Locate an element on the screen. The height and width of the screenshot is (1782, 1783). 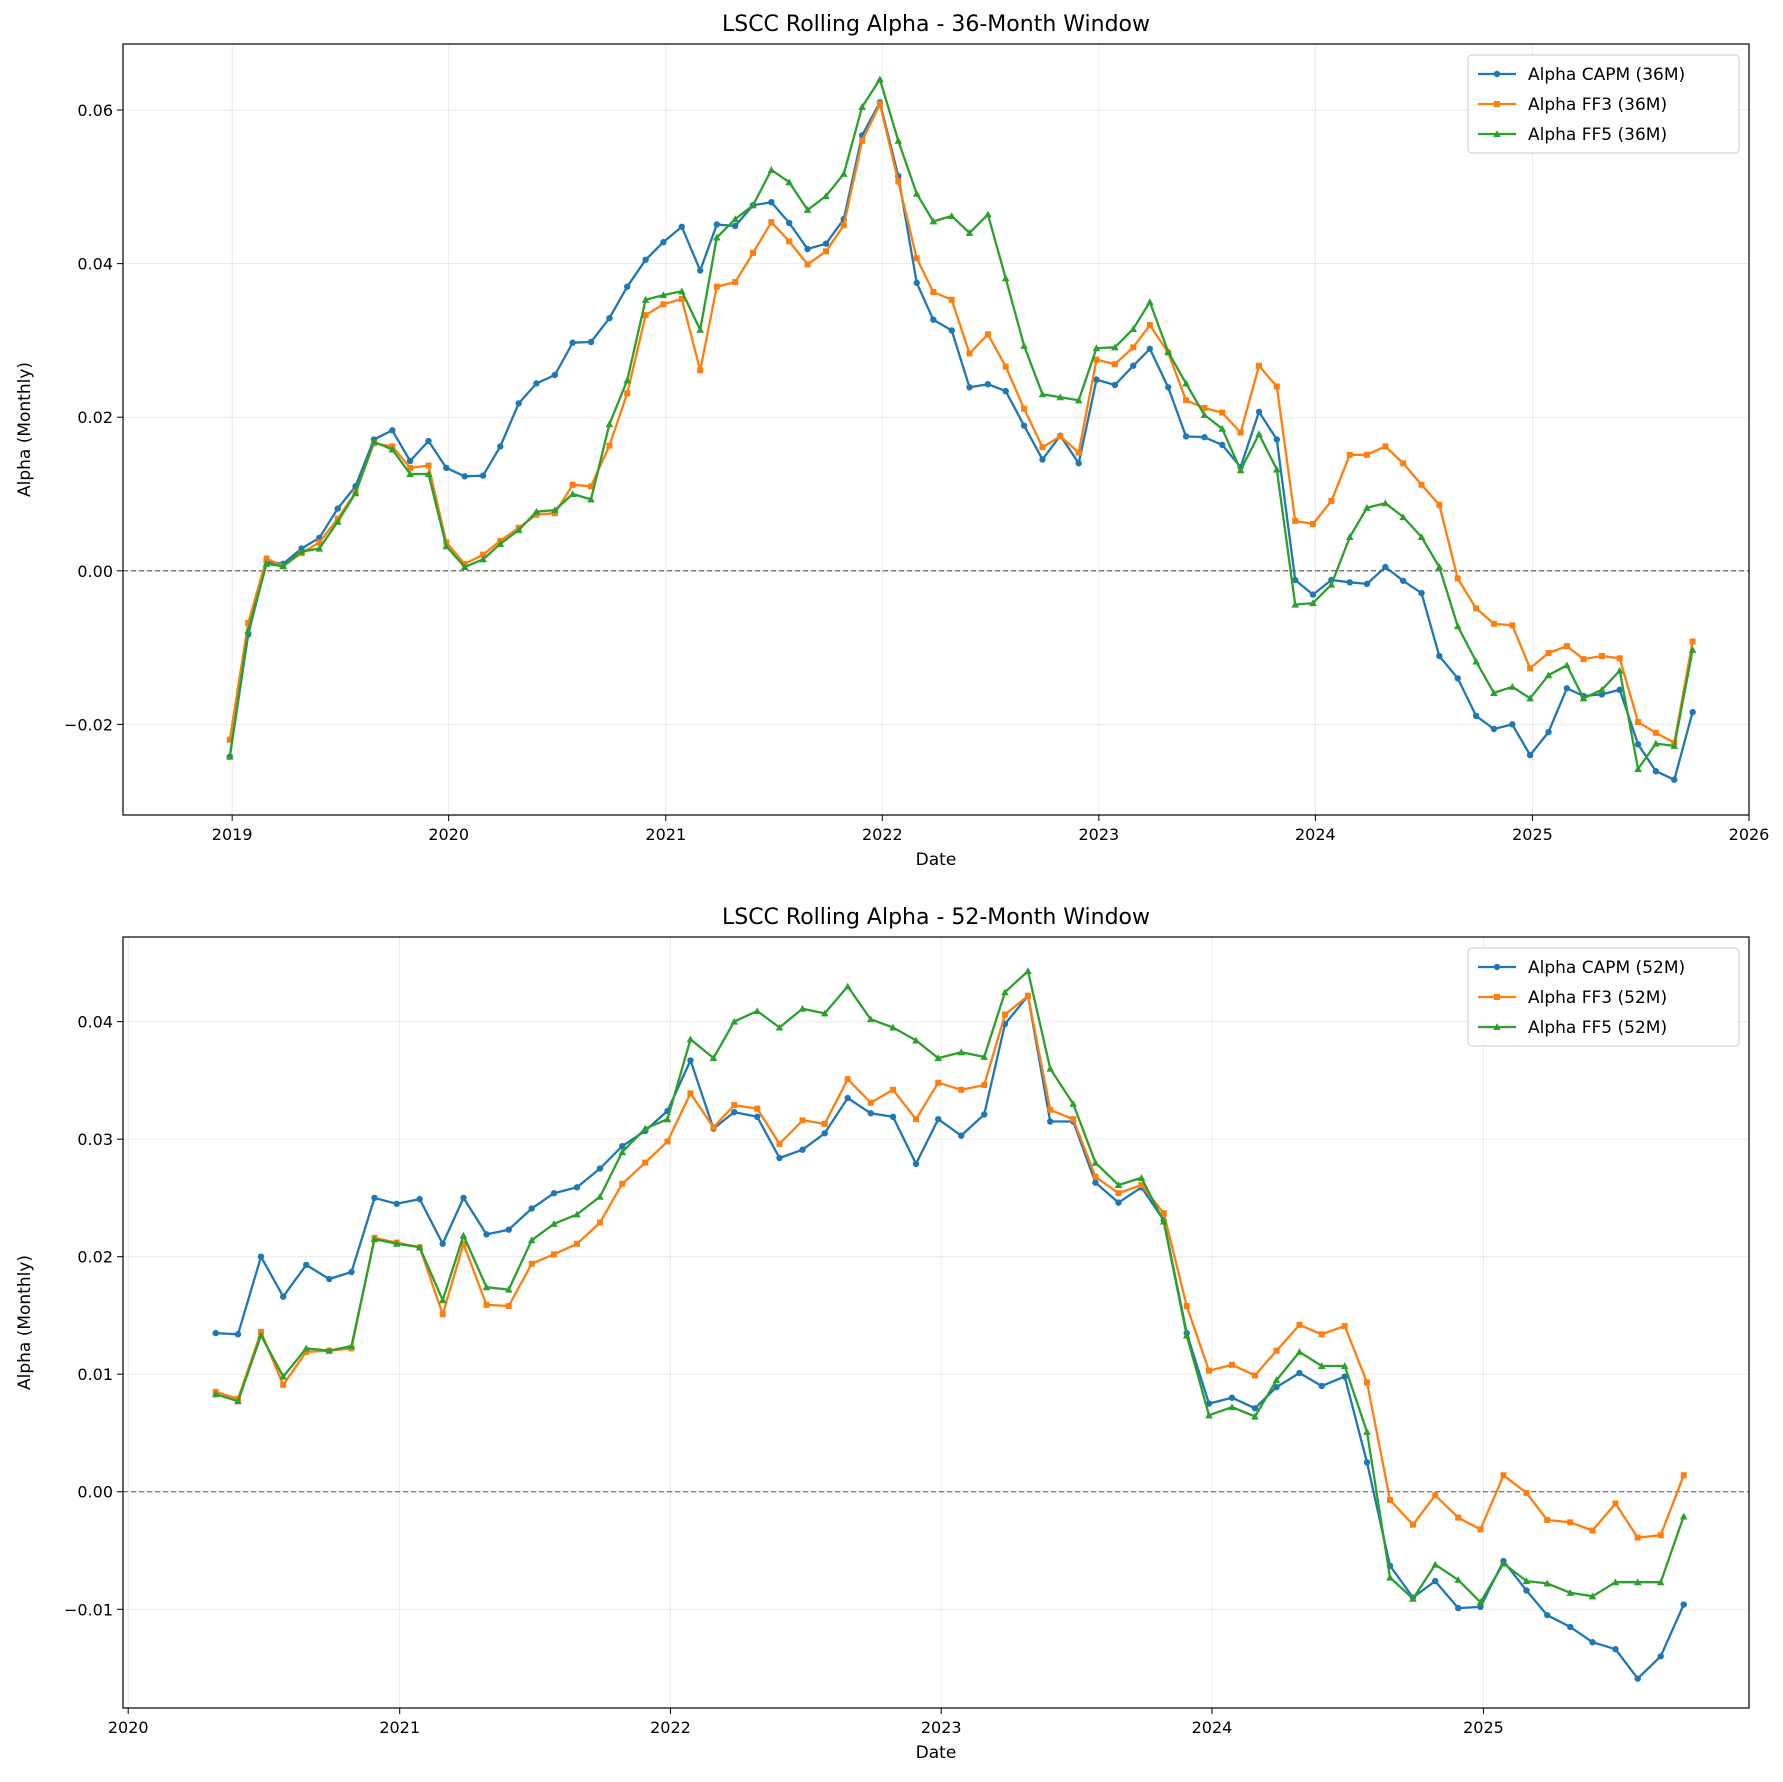
legend-label: Alpha FF5 (52M) is located at coordinates (1597, 1028).